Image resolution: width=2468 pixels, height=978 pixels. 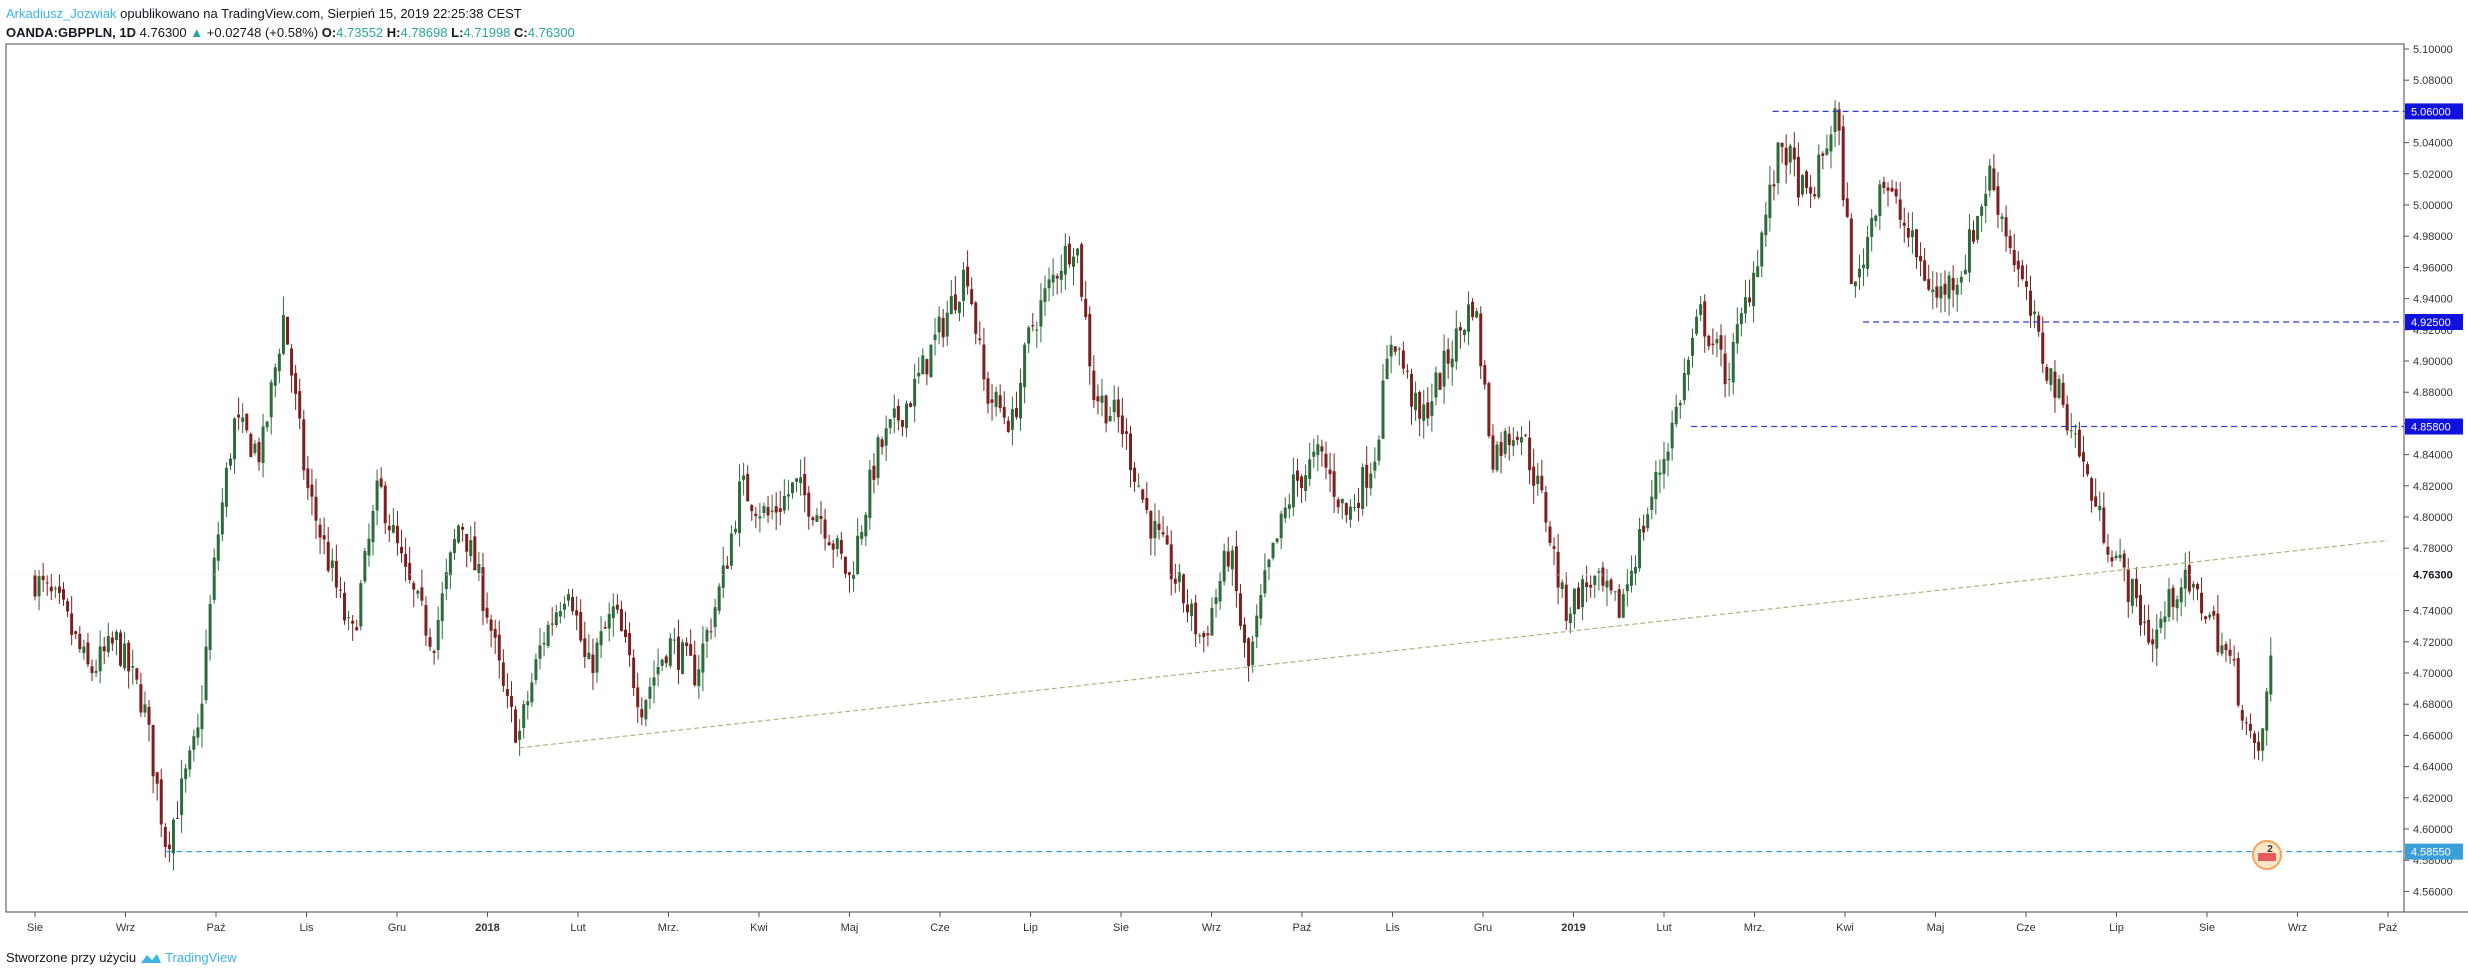 I want to click on time-tick-label: Lip, so click(x=2116, y=928).